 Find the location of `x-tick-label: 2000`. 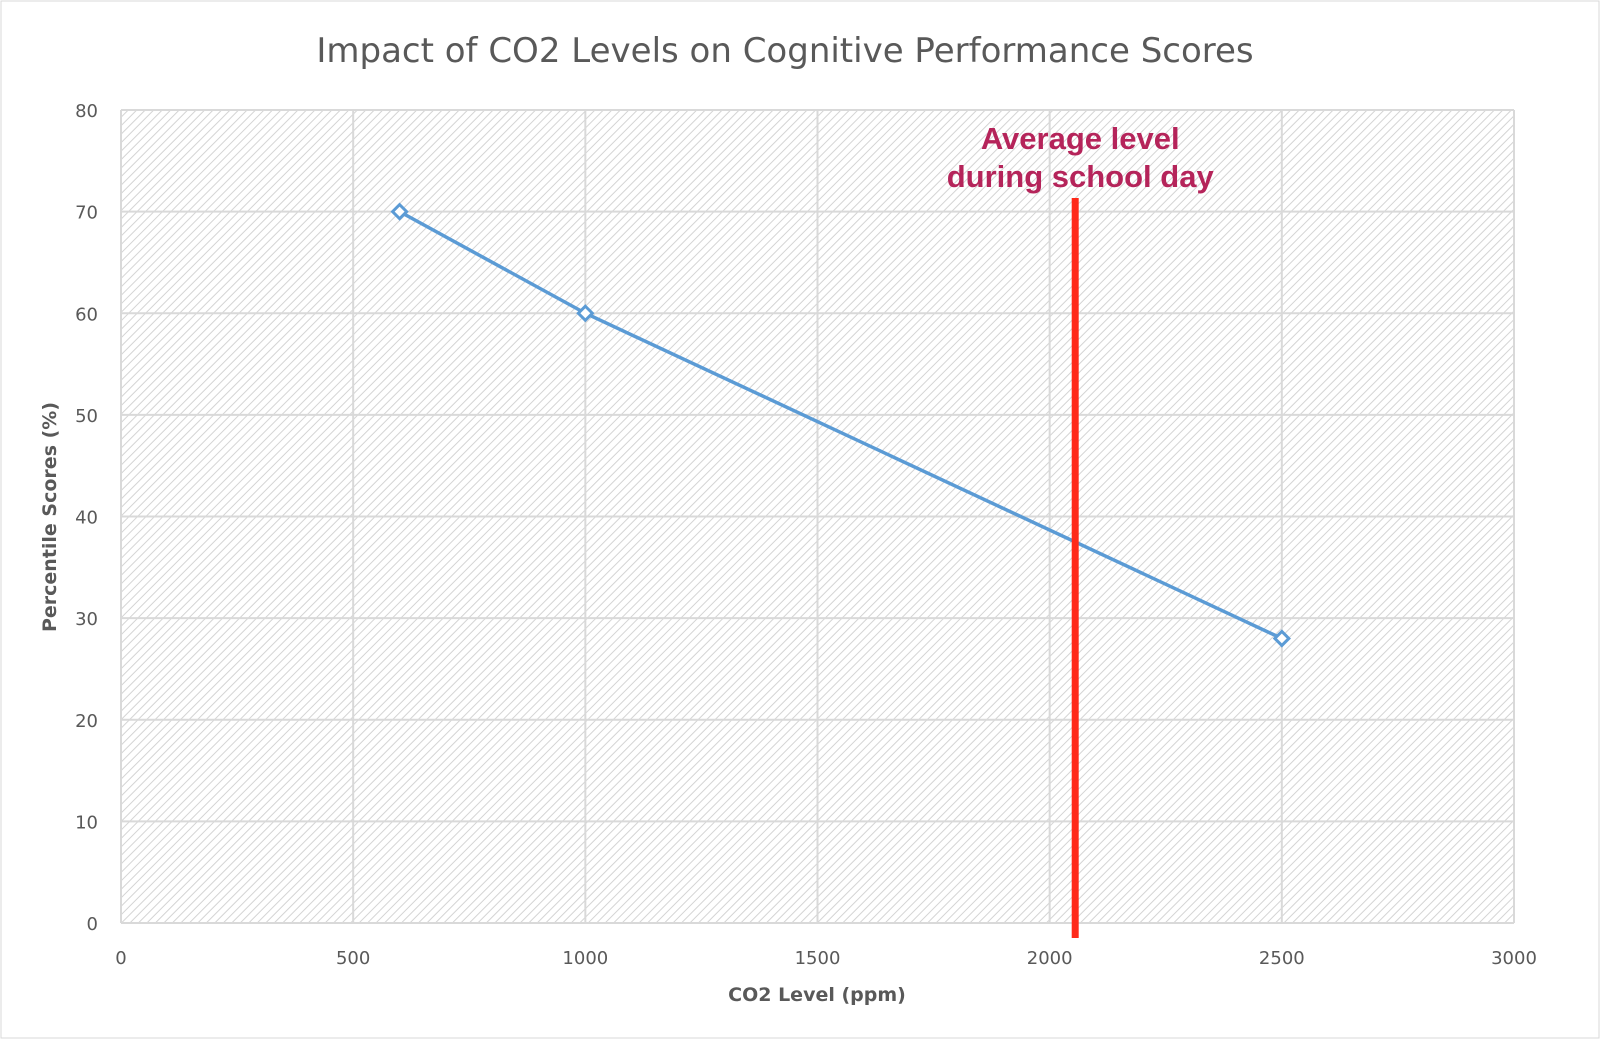

x-tick-label: 2000 is located at coordinates (1050, 958).